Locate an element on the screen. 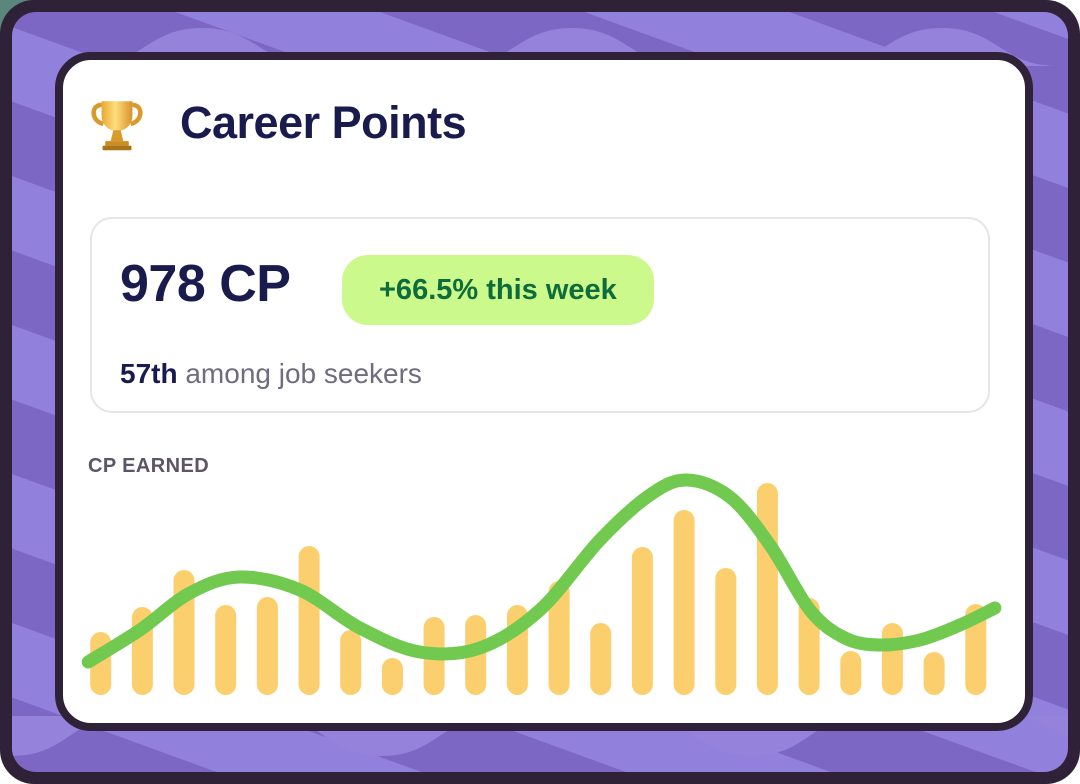  trophy-icon is located at coordinates (117, 126).